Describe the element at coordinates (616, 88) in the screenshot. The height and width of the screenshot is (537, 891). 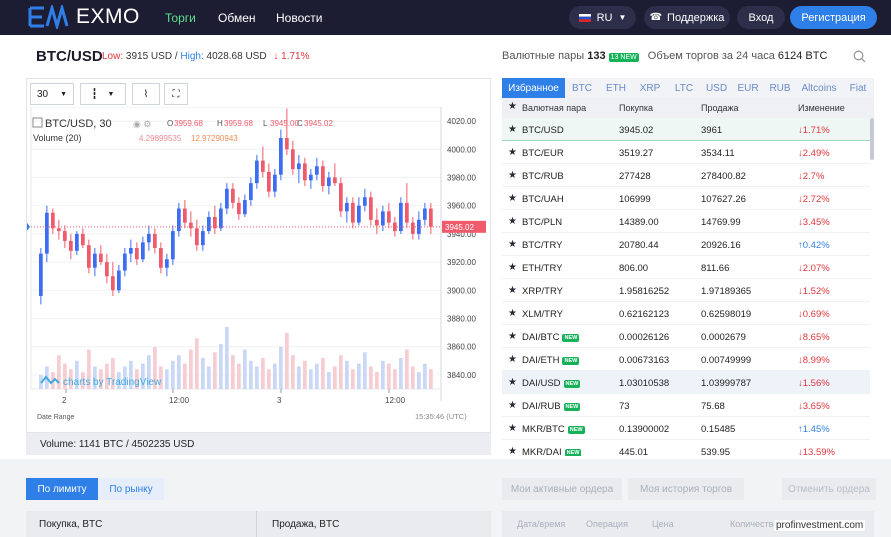
I see `tab-eth: ETH` at that location.